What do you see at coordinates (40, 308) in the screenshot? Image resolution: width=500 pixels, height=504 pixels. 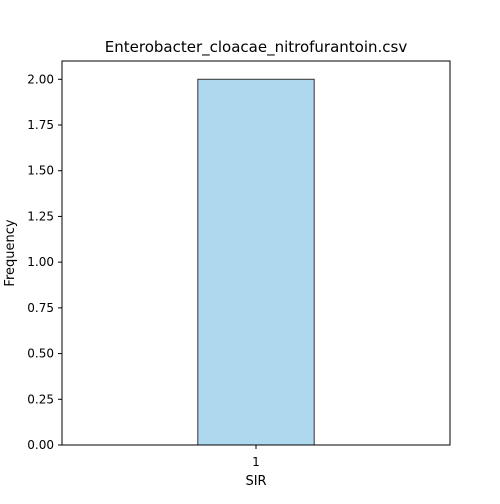 I see `y-tick-label: 0.75` at bounding box center [40, 308].